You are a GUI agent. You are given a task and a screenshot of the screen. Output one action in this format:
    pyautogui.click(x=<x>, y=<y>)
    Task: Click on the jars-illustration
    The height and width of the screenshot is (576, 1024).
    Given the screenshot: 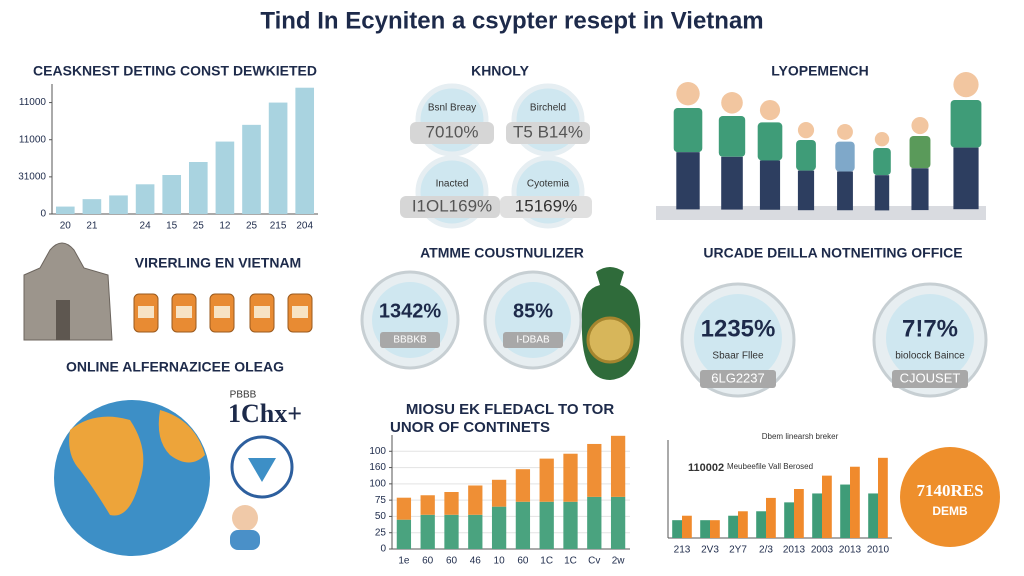 What is the action you would take?
    pyautogui.click(x=223, y=313)
    